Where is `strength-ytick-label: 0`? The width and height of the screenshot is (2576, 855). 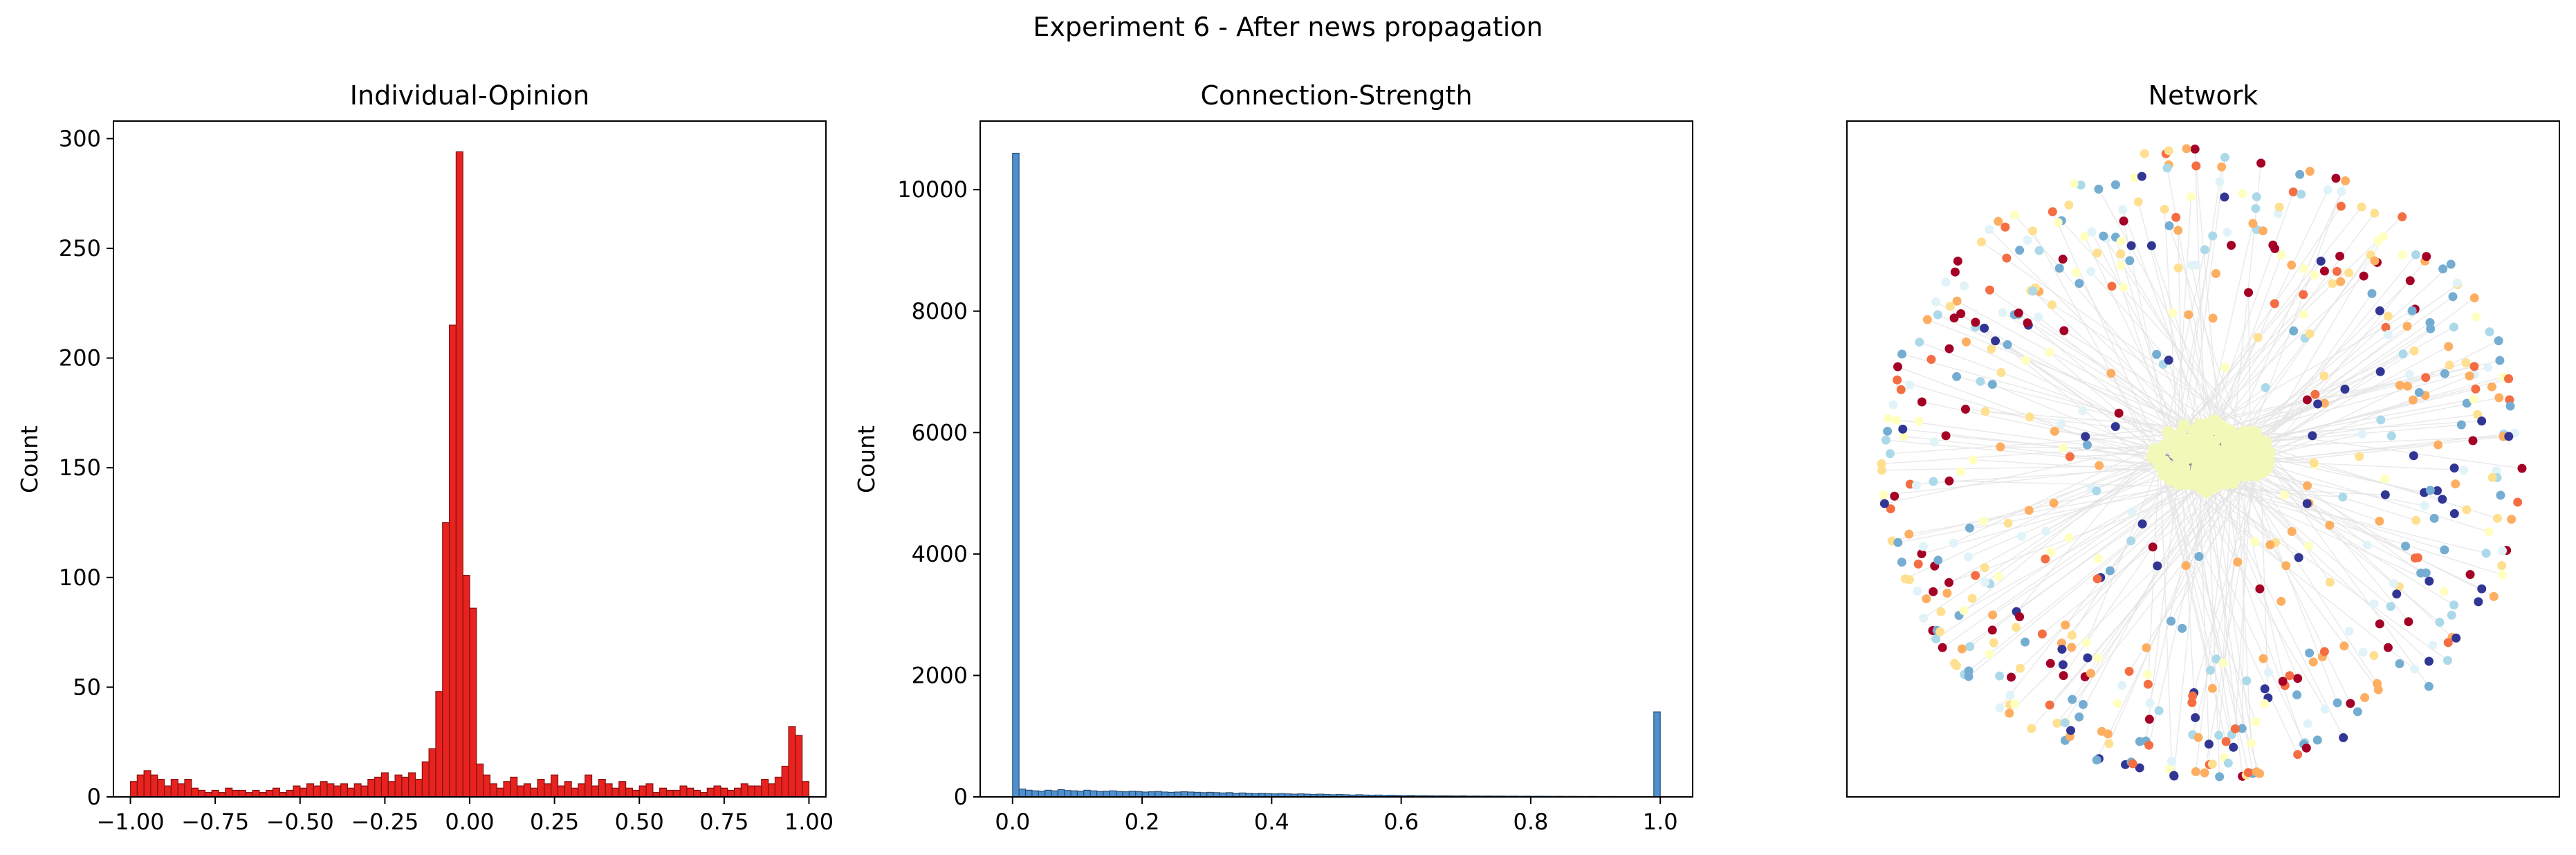
strength-ytick-label: 0 is located at coordinates (961, 797).